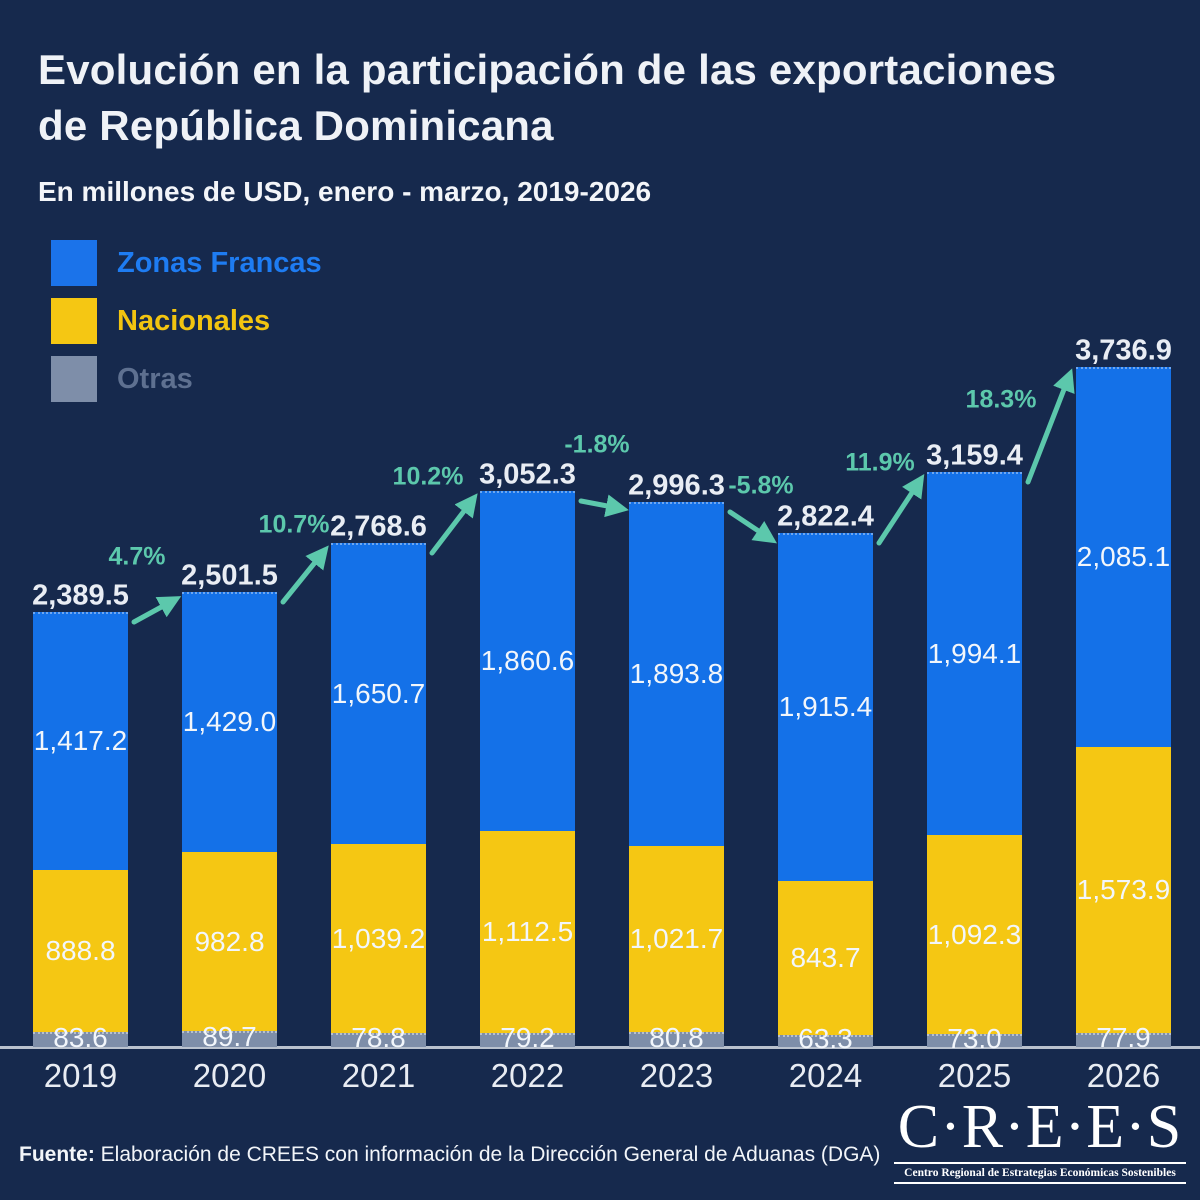 The width and height of the screenshot is (1200, 1200). What do you see at coordinates (761, 485) in the screenshot?
I see `growth-percent-label-2024: -5.8%` at bounding box center [761, 485].